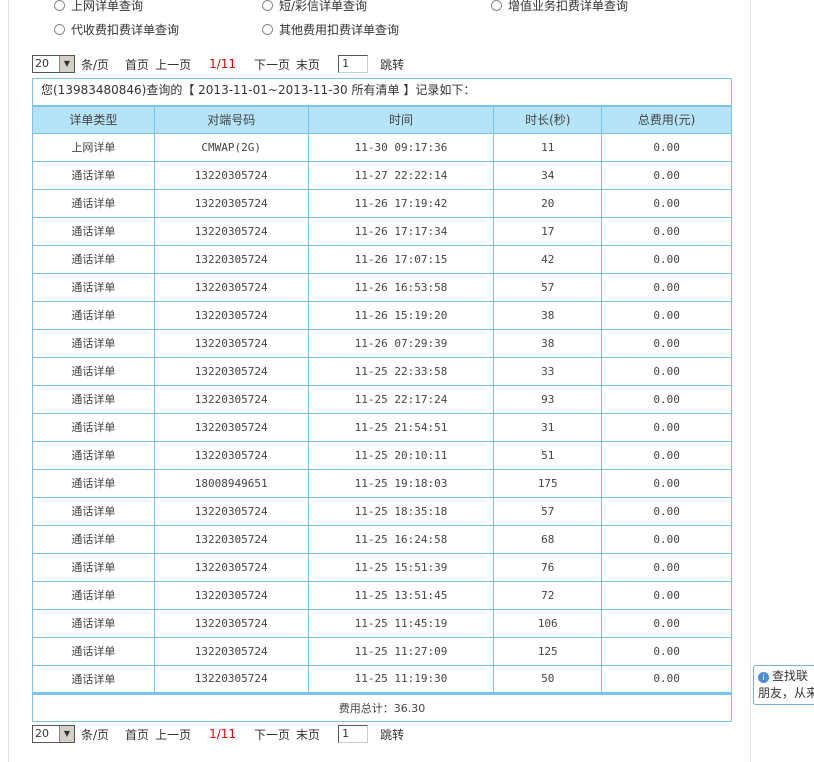 The image size is (814, 762). I want to click on table-row: 通话详单 13220305724 11-25 22:17:24 93 0.00, so click(382, 399).